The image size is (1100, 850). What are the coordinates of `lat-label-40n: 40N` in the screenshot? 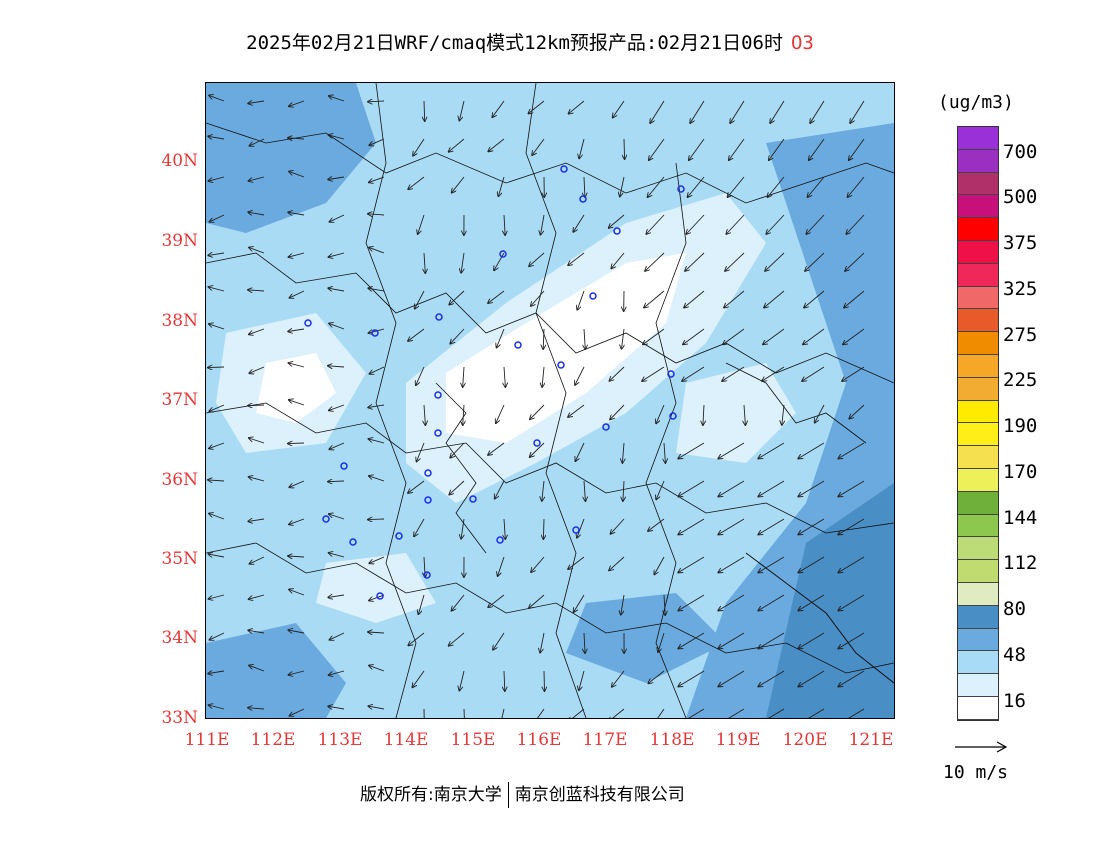 It's located at (179, 161).